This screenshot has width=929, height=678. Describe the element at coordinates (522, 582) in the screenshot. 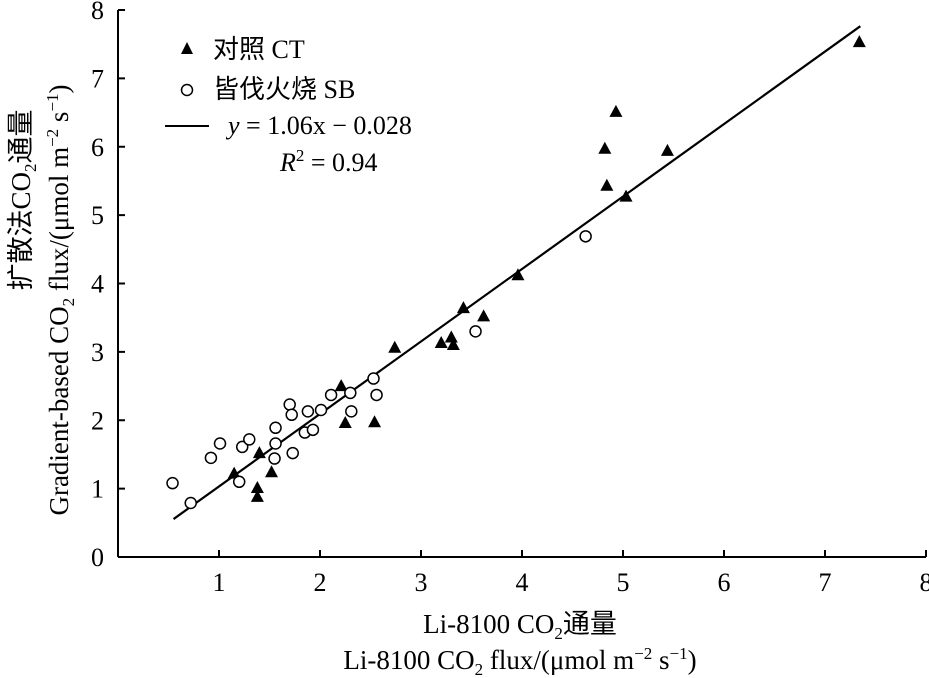

I see `x-tick-label: 4` at that location.